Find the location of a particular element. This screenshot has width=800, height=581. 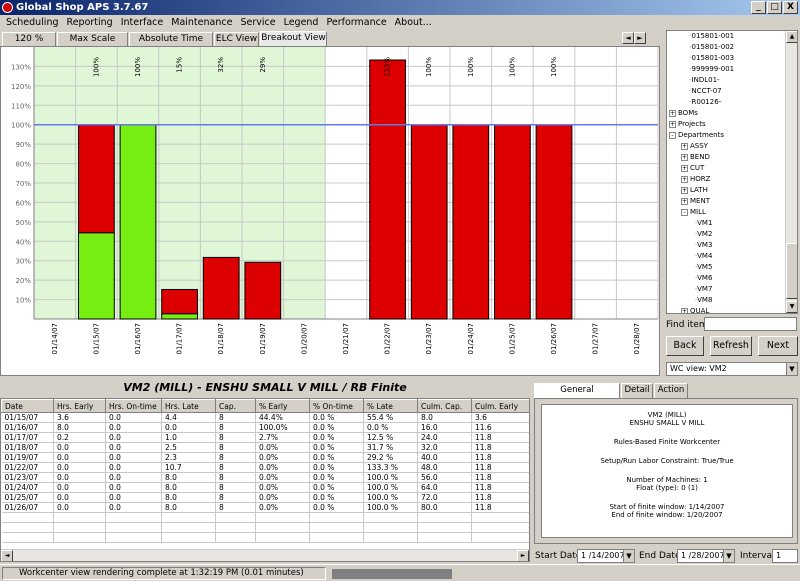

column-header: Cap. is located at coordinates (235, 406).